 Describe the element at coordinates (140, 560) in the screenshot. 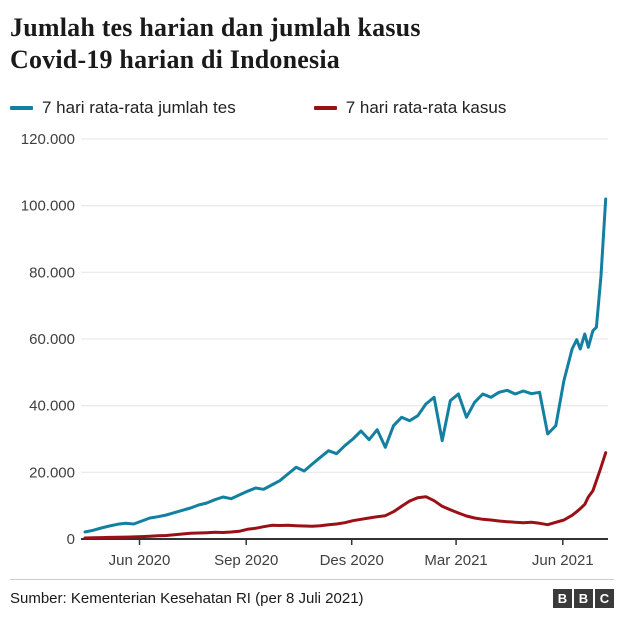

I see `x-tick-label: Jun 2020` at that location.